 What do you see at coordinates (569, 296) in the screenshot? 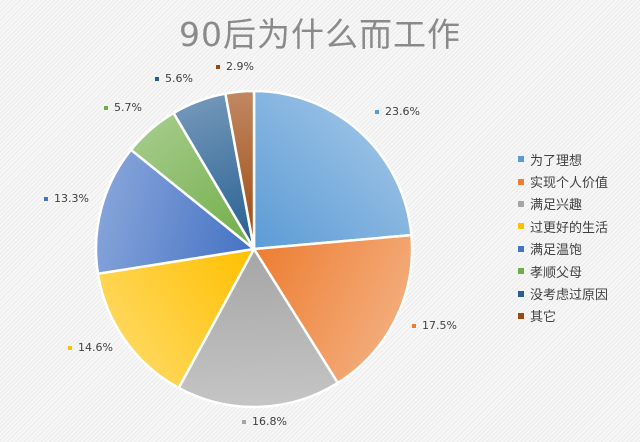
I see `legend-label: 没考虑过原因` at bounding box center [569, 296].